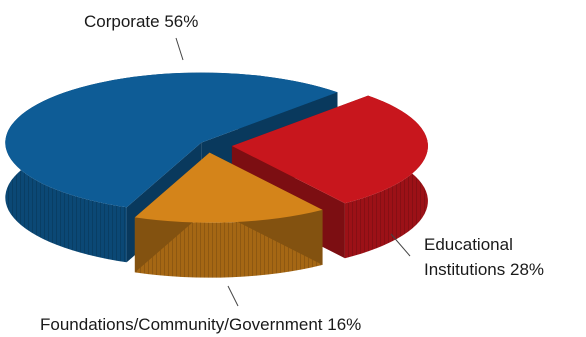 This screenshot has width=586, height=337. I want to click on foundations-slice, so click(228, 215).